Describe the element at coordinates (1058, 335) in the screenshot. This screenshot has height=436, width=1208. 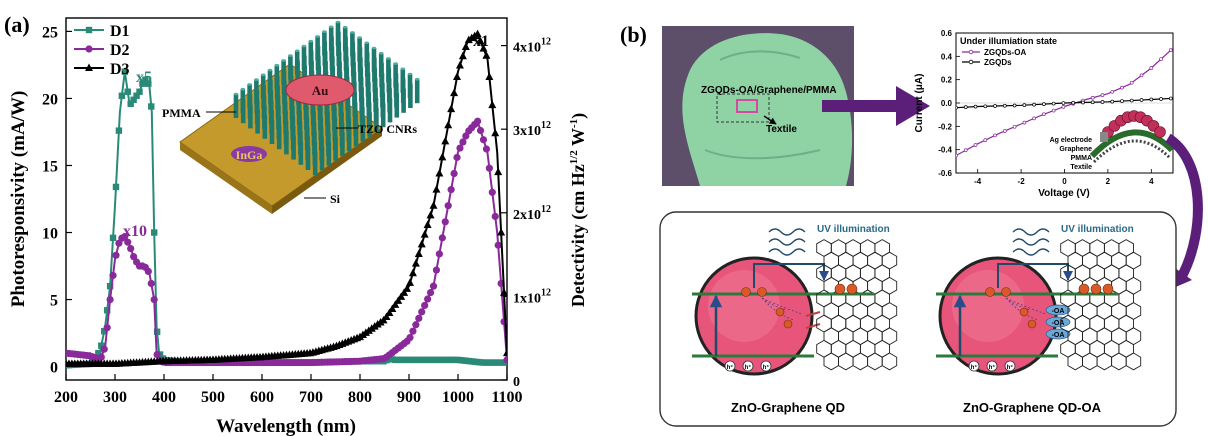
I see `oa-label: -OA` at that location.